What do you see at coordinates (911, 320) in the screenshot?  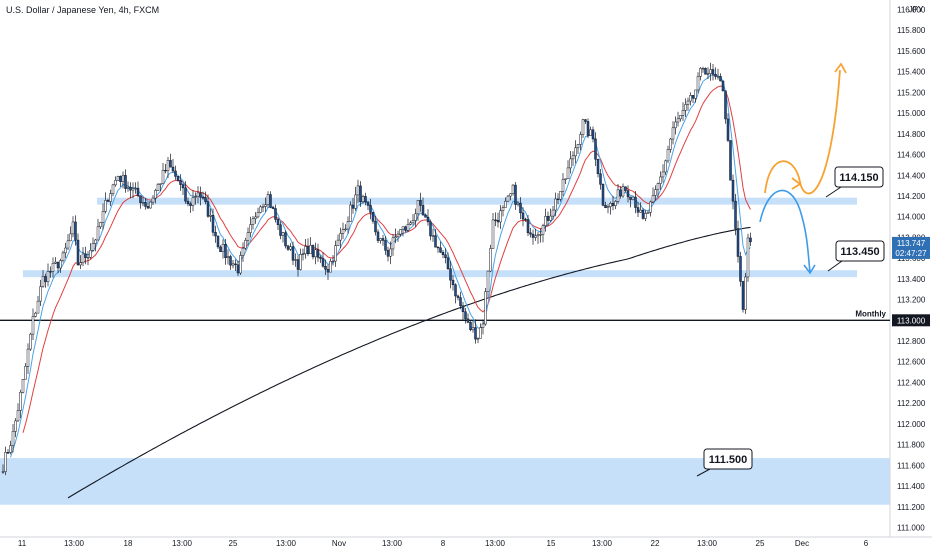 I see `monthly-tag-value: 113.000` at bounding box center [911, 320].